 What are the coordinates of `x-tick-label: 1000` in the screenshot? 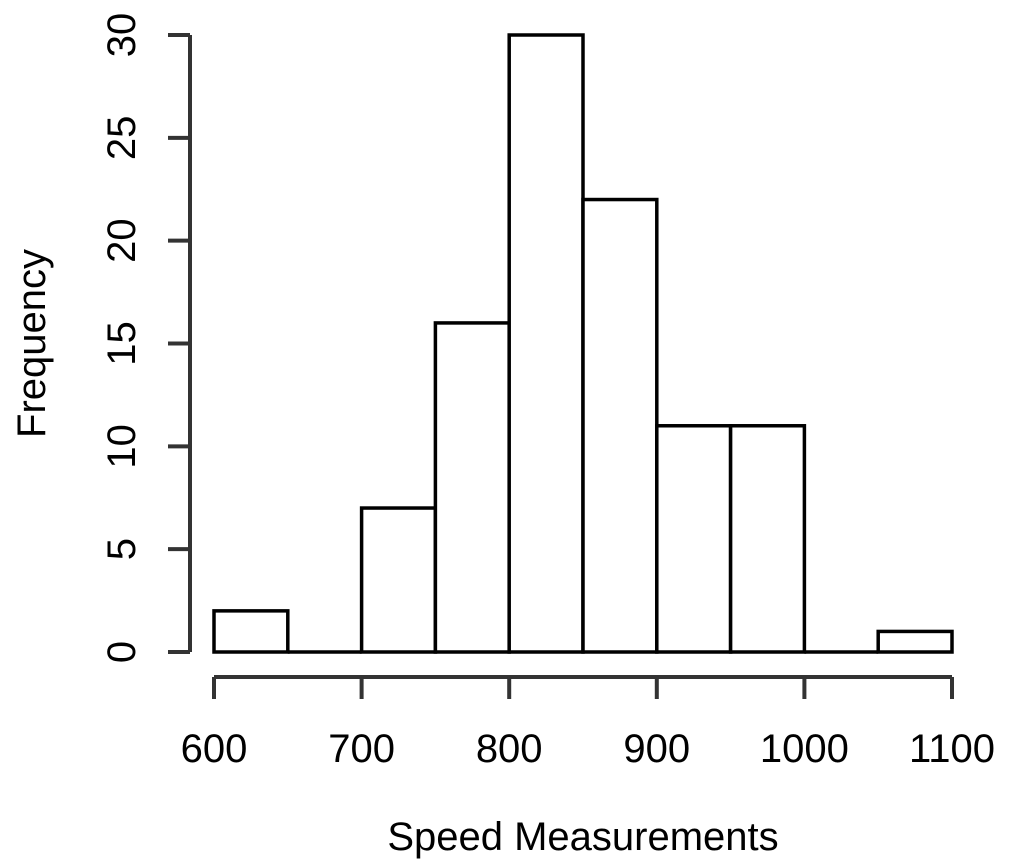 It's located at (804, 749).